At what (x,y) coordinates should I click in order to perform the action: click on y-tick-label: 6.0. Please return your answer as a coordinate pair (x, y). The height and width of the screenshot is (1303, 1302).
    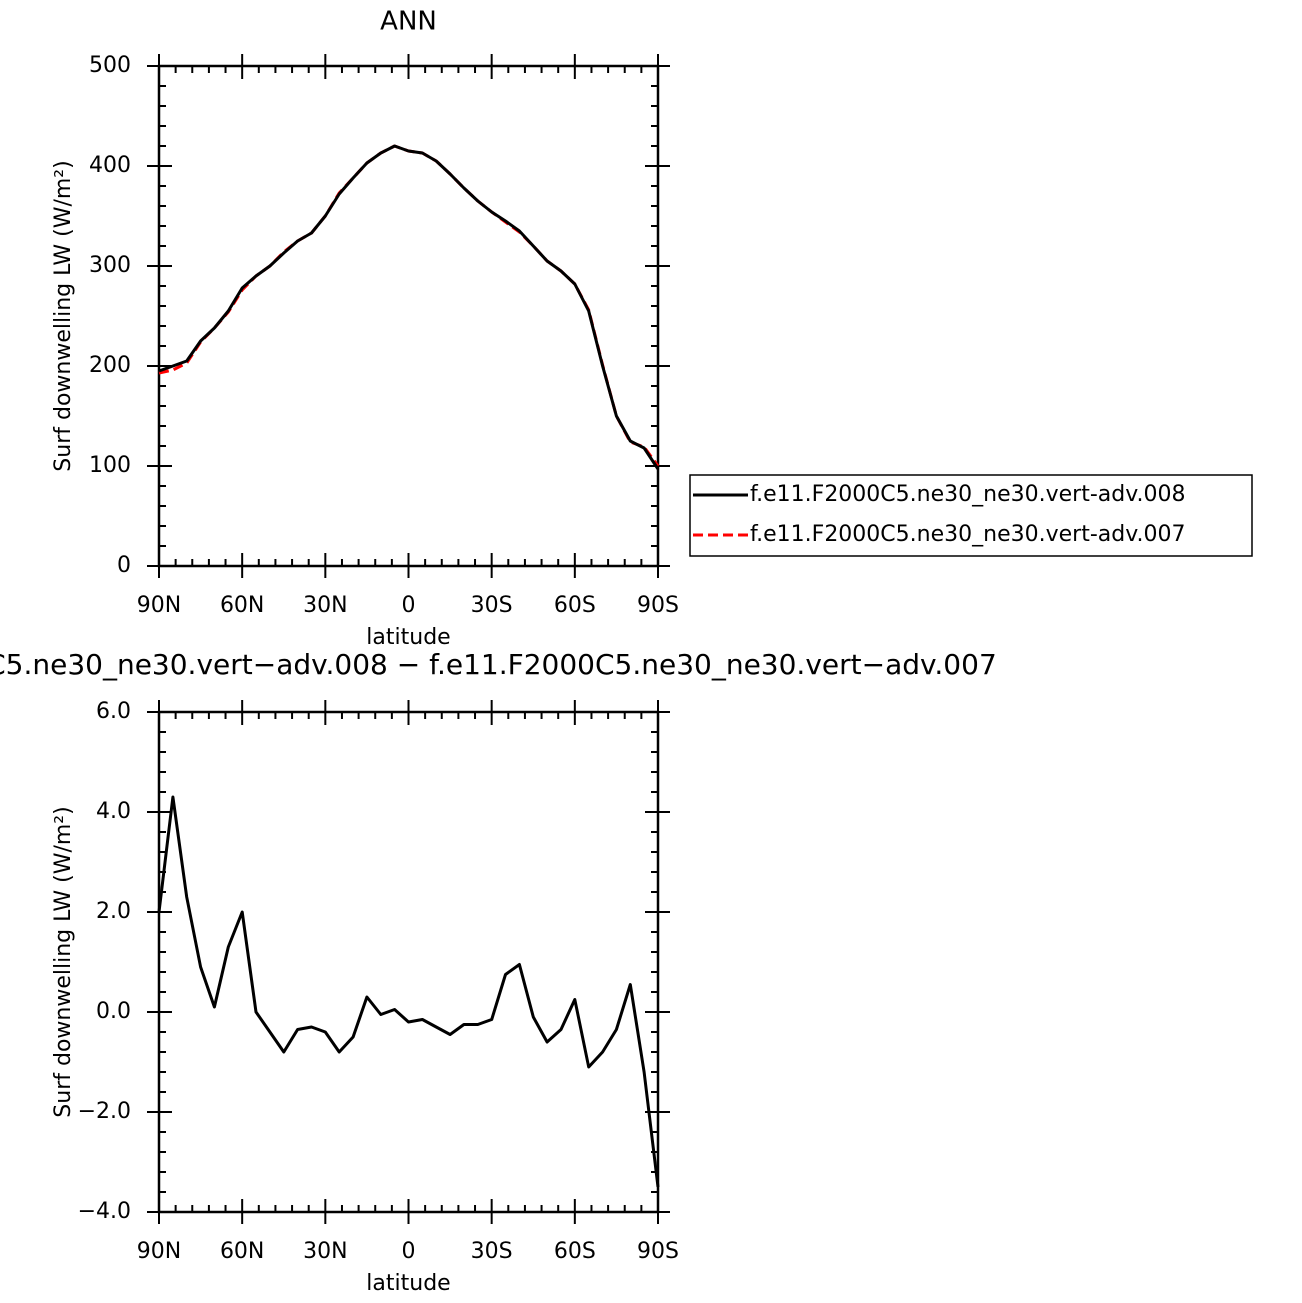
    Looking at the image, I should click on (113, 711).